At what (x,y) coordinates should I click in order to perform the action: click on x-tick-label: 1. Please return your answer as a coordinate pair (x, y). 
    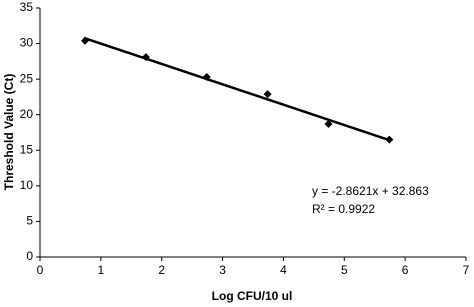
    Looking at the image, I should click on (101, 270).